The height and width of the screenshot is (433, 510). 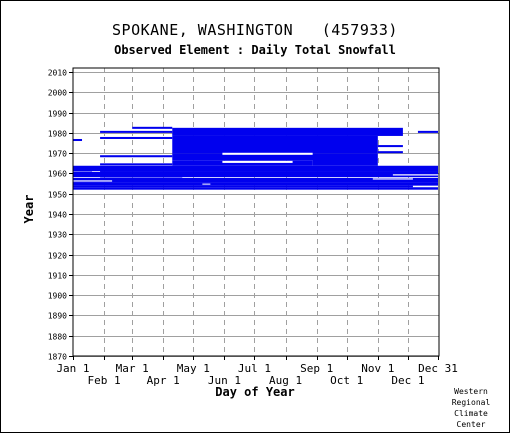 I want to click on x-tick-label: Apr 1, so click(x=163, y=380).